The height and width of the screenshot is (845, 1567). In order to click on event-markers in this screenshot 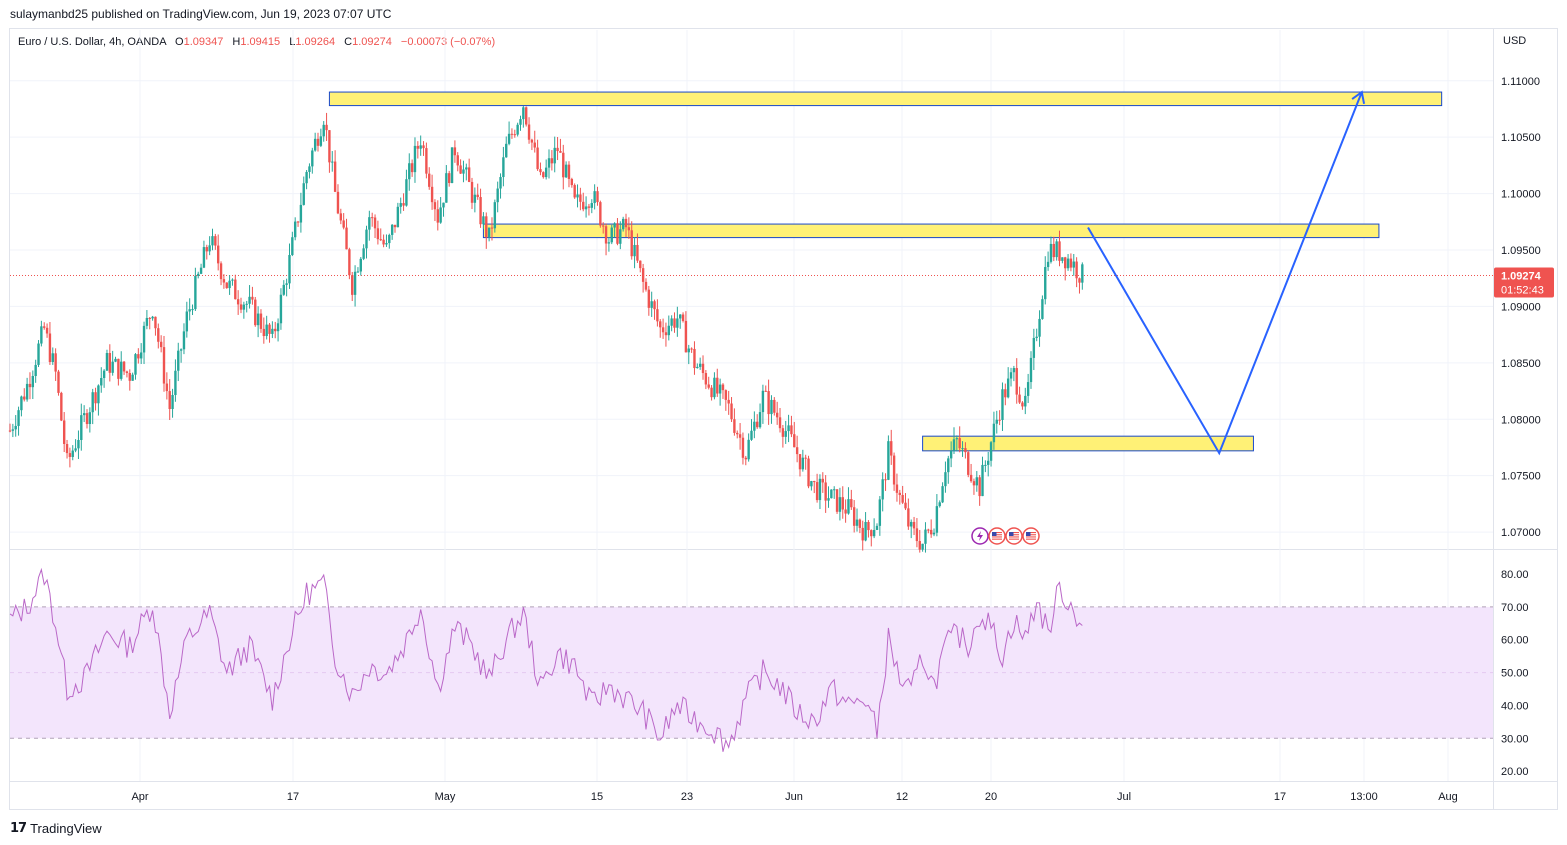, I will do `click(1005, 536)`.